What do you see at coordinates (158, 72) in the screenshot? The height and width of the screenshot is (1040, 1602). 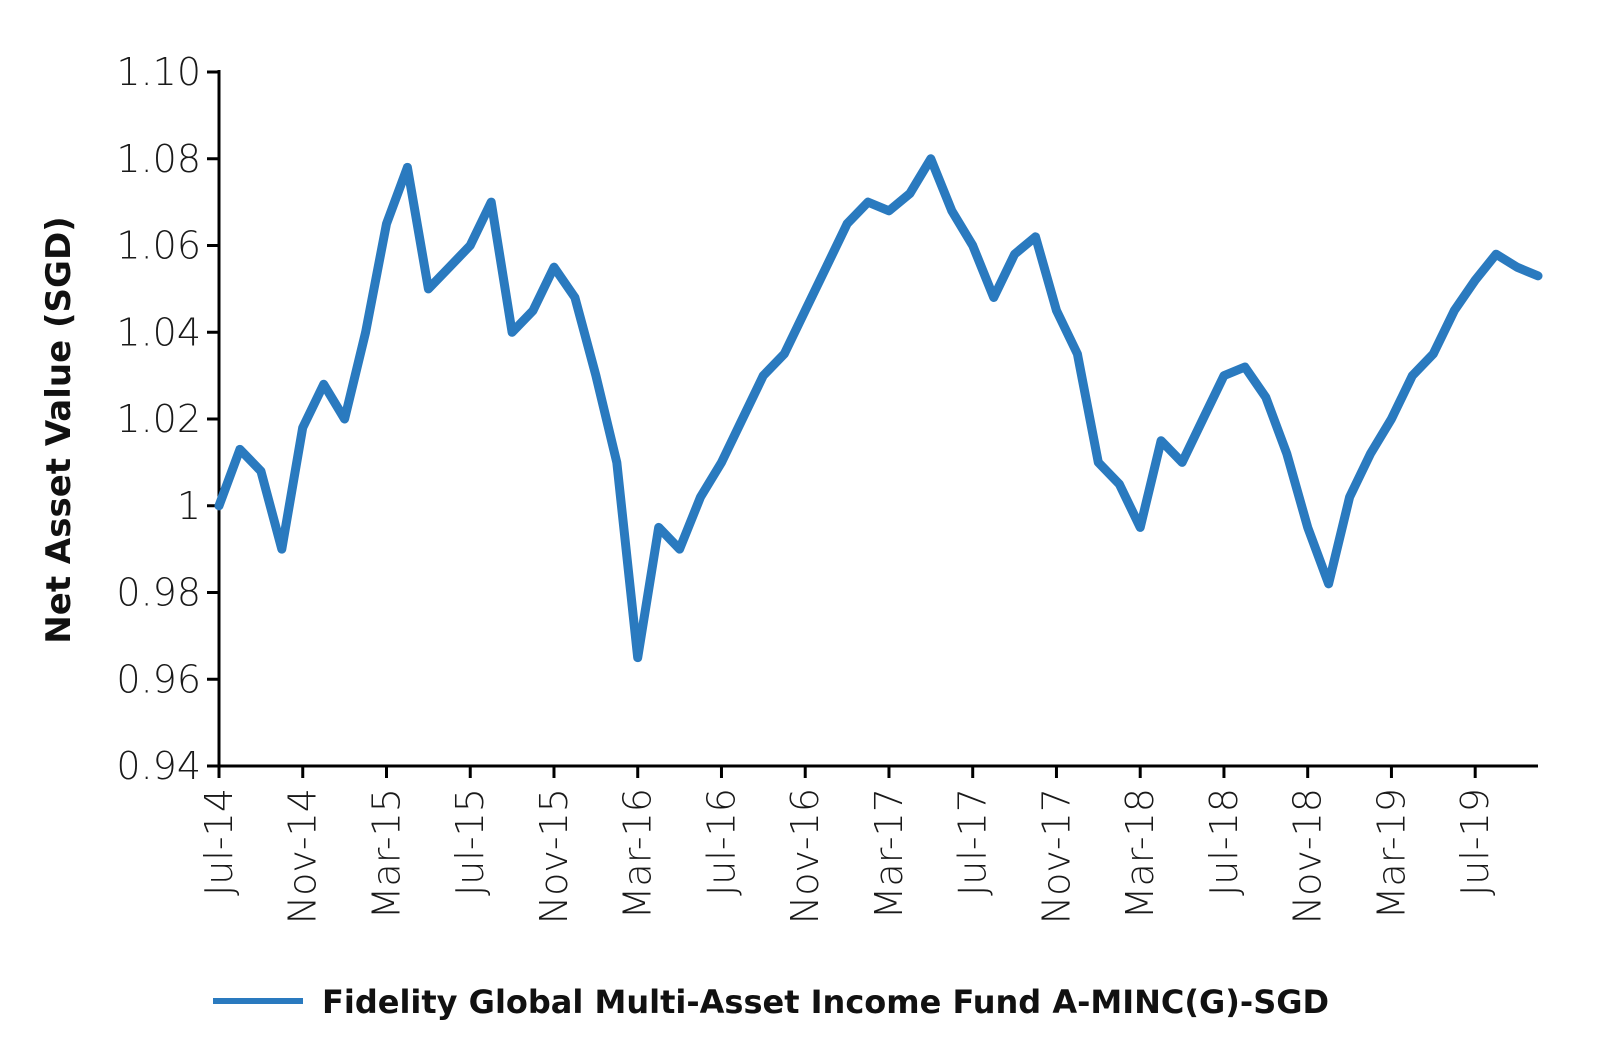 I see `y-tick-label: 1.10` at bounding box center [158, 72].